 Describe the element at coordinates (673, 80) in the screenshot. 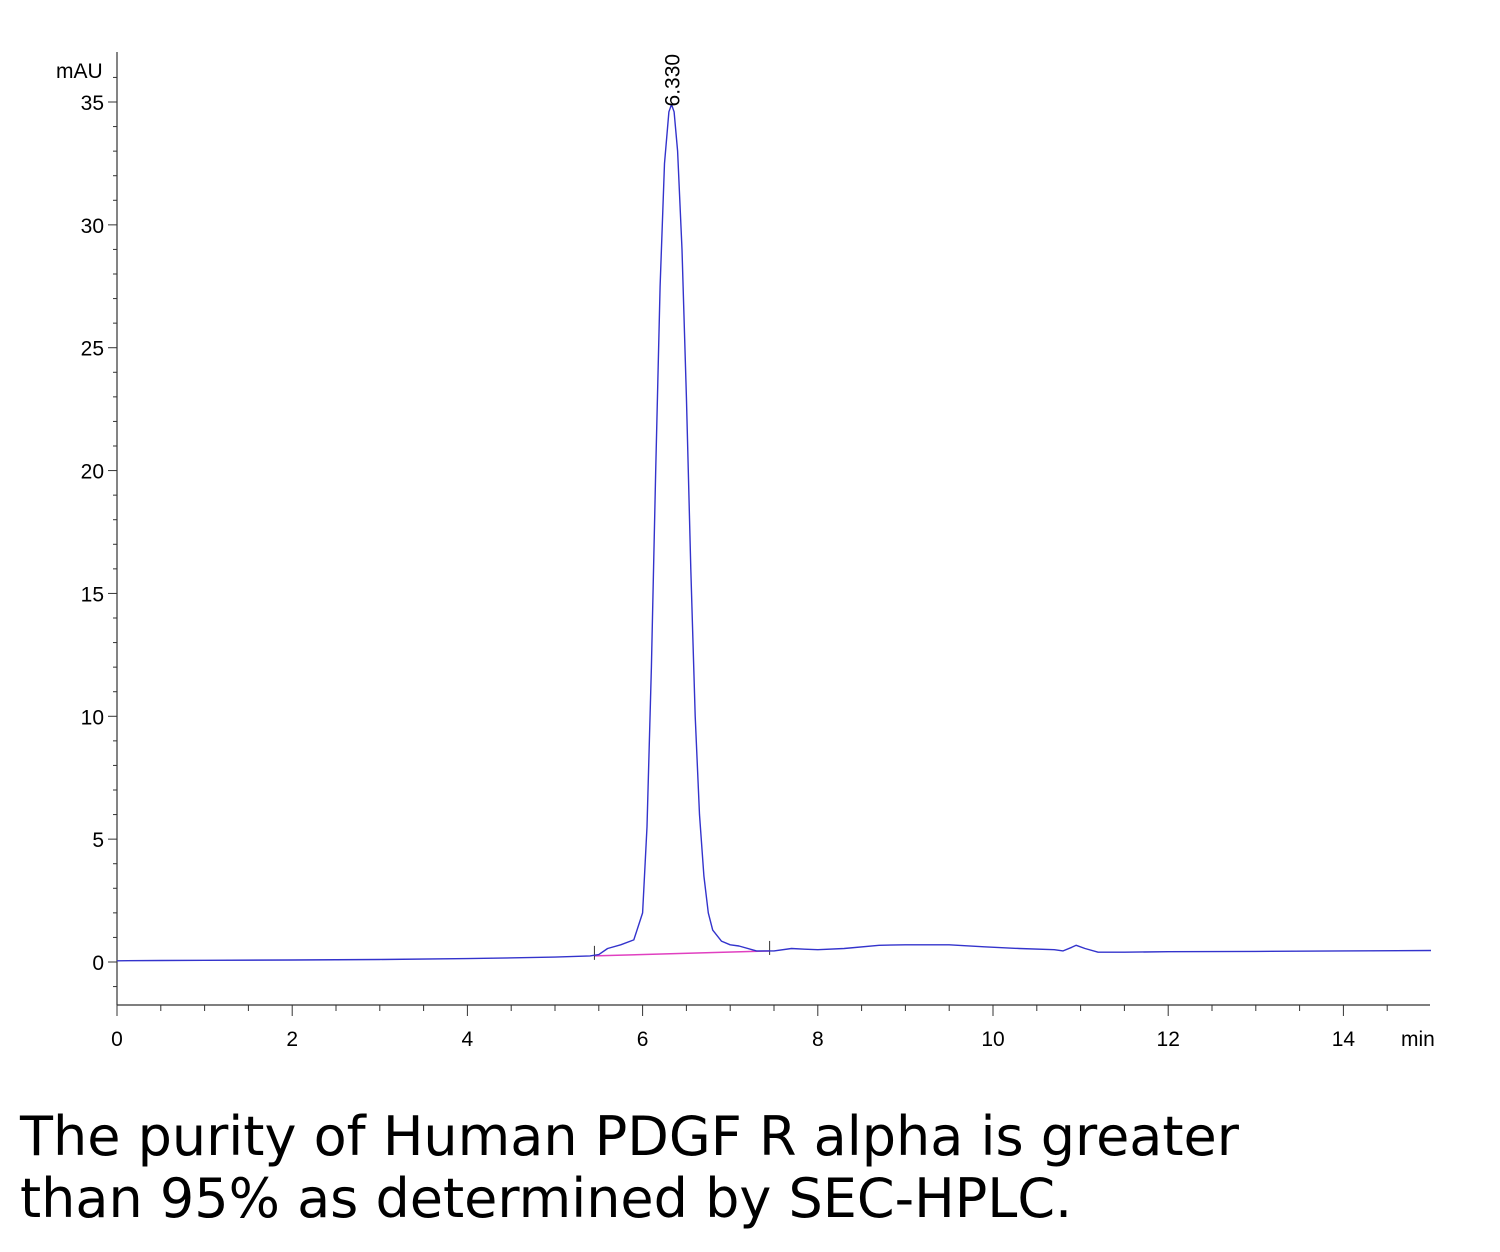

I see `peak-label: 6.330` at that location.